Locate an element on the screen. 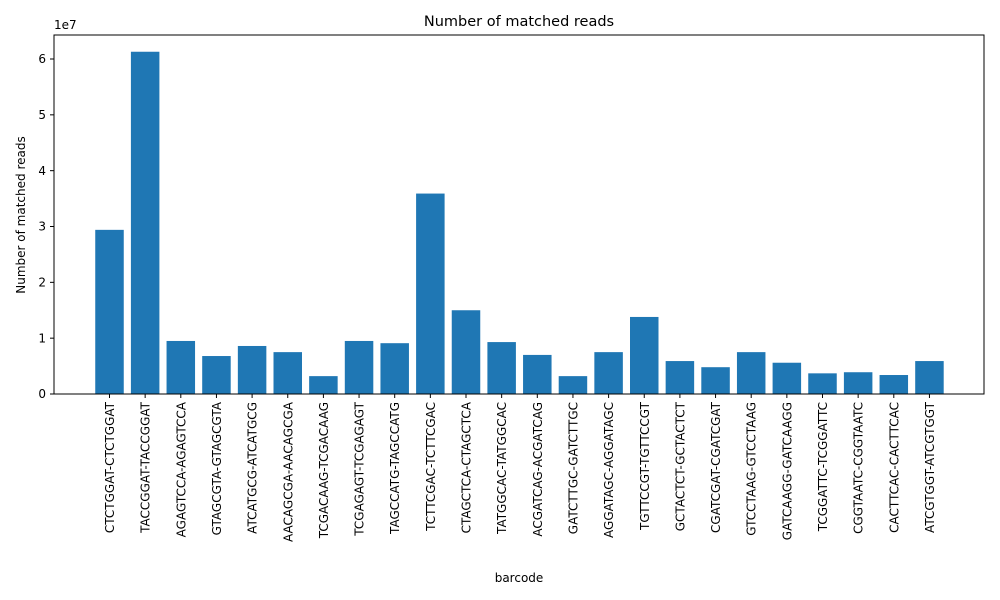 The image size is (1000, 600). y-axis-ticks: 0 1 2 3 4 5 6 is located at coordinates (46, 226).